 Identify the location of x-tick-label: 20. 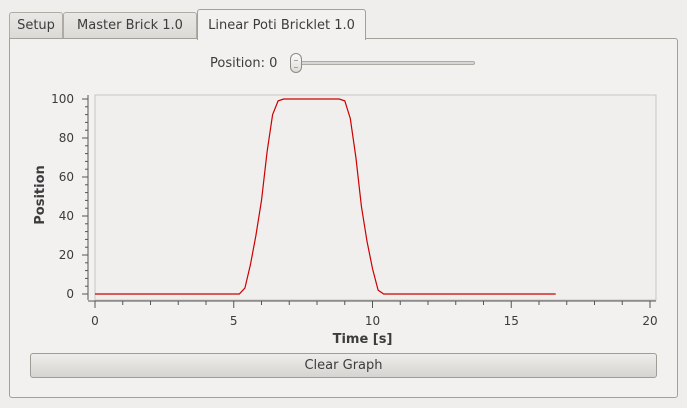
(649, 321).